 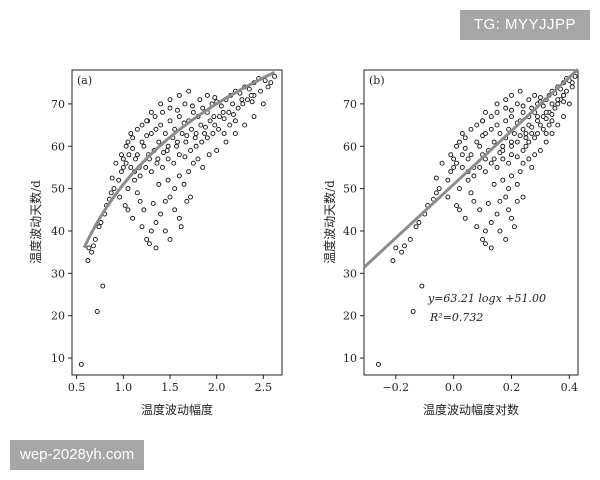 What do you see at coordinates (350, 231) in the screenshot?
I see `y-tick-label: 40` at bounding box center [350, 231].